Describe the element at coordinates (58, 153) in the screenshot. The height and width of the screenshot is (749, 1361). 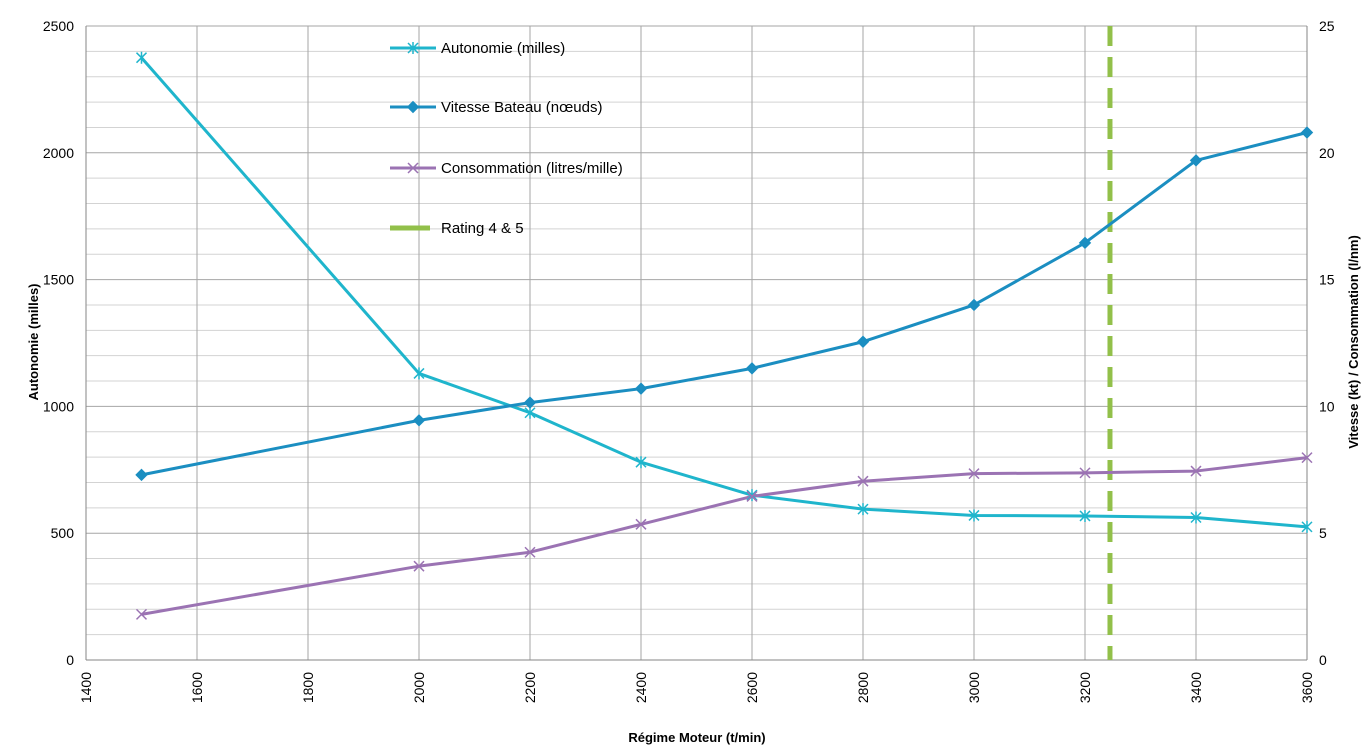
I see `y-left-tick-label: 2000` at that location.